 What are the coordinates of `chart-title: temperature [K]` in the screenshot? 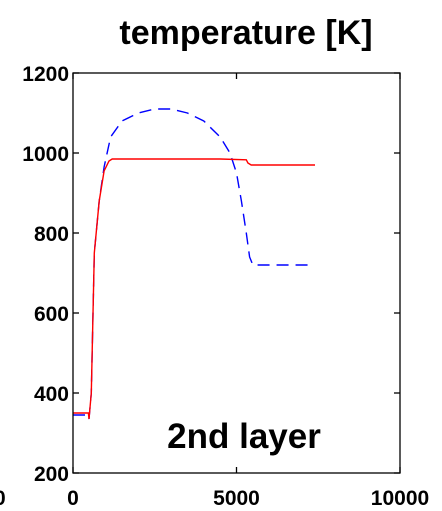 It's located at (245, 33).